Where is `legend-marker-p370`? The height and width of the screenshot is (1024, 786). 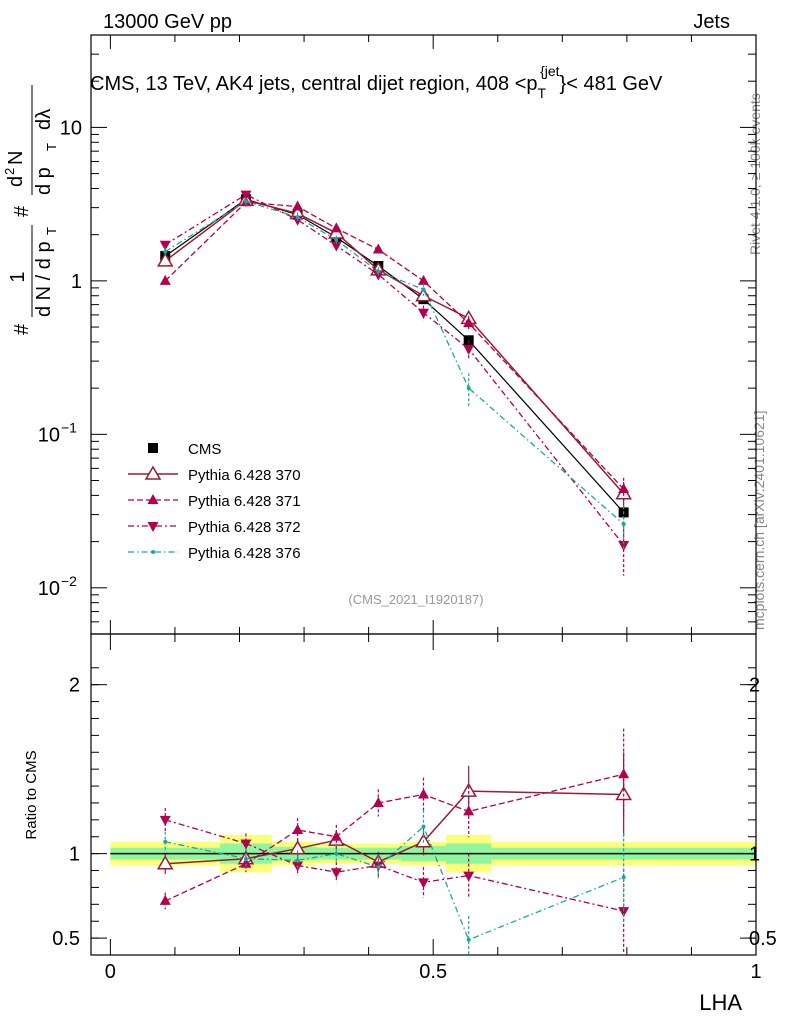
legend-marker-p370 is located at coordinates (153, 472).